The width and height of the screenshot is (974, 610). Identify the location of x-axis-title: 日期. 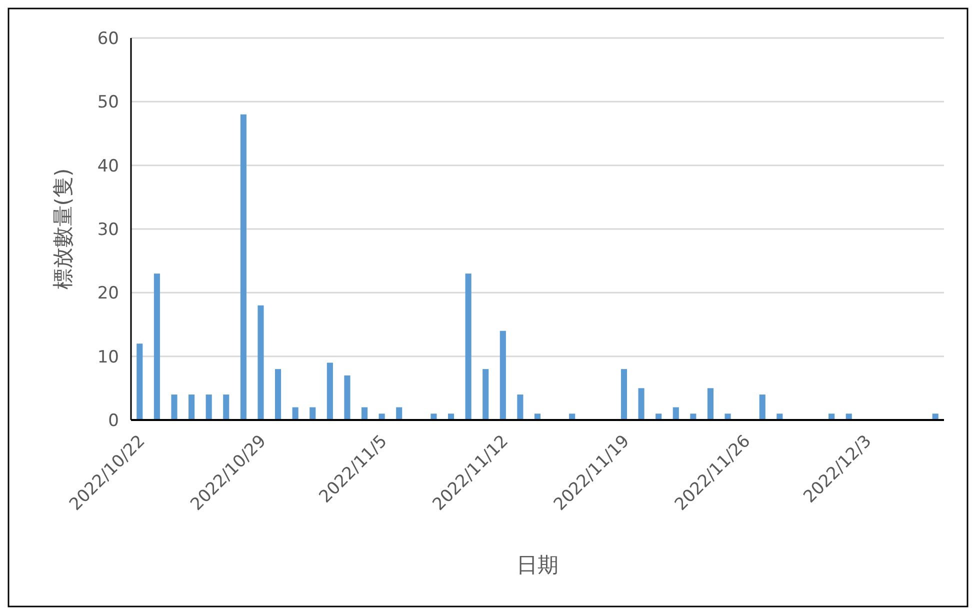
(537, 565).